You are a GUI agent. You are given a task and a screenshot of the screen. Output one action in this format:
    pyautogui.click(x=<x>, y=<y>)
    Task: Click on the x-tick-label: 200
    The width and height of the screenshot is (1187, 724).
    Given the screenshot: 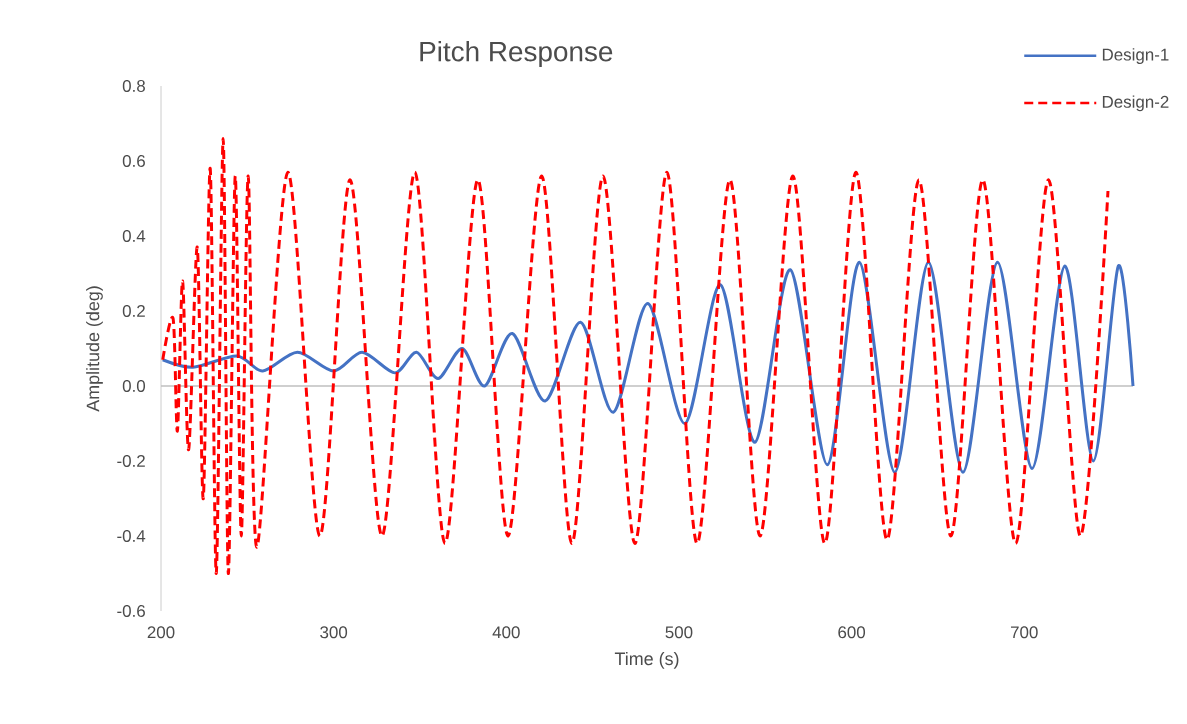 What is the action you would take?
    pyautogui.click(x=161, y=632)
    